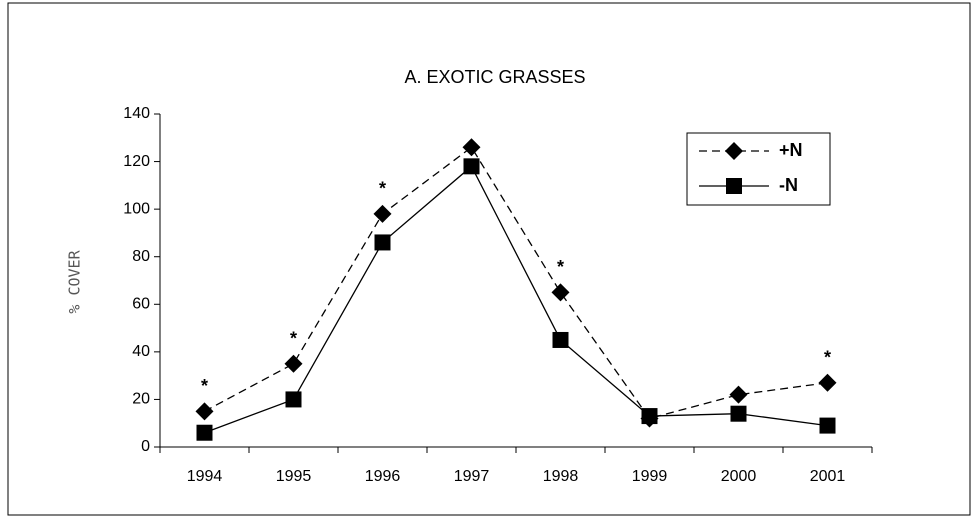  What do you see at coordinates (828, 476) in the screenshot?
I see `x-tick-label: 2001` at bounding box center [828, 476].